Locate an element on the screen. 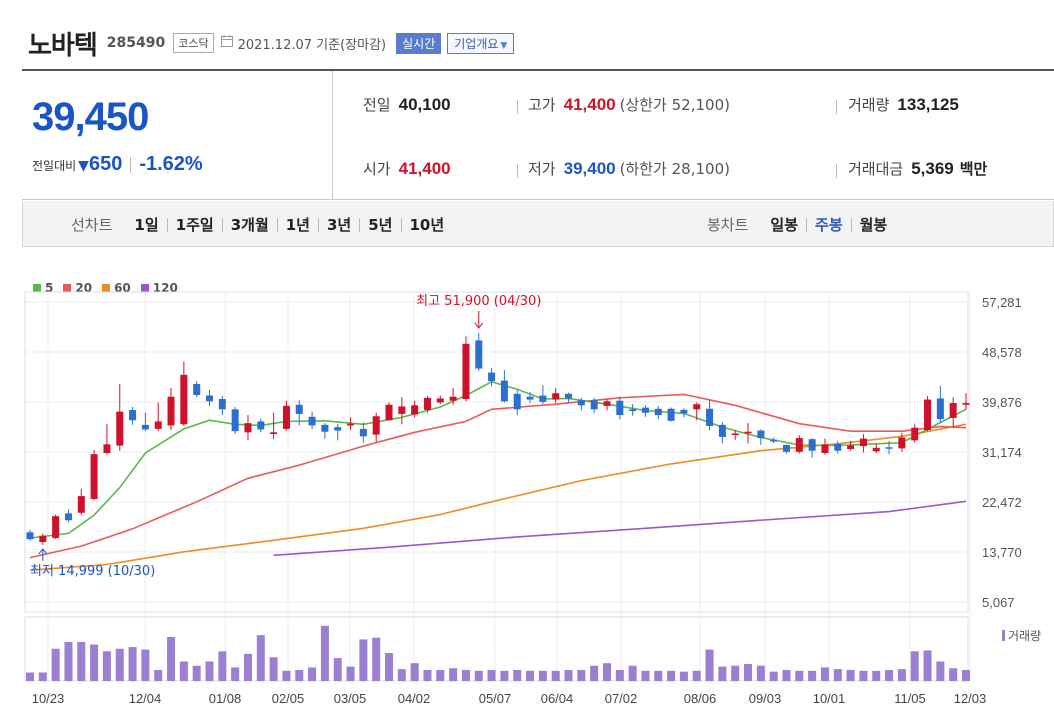 Image resolution: width=1054 pixels, height=725 pixels. high-label: 고가 is located at coordinates (542, 105).